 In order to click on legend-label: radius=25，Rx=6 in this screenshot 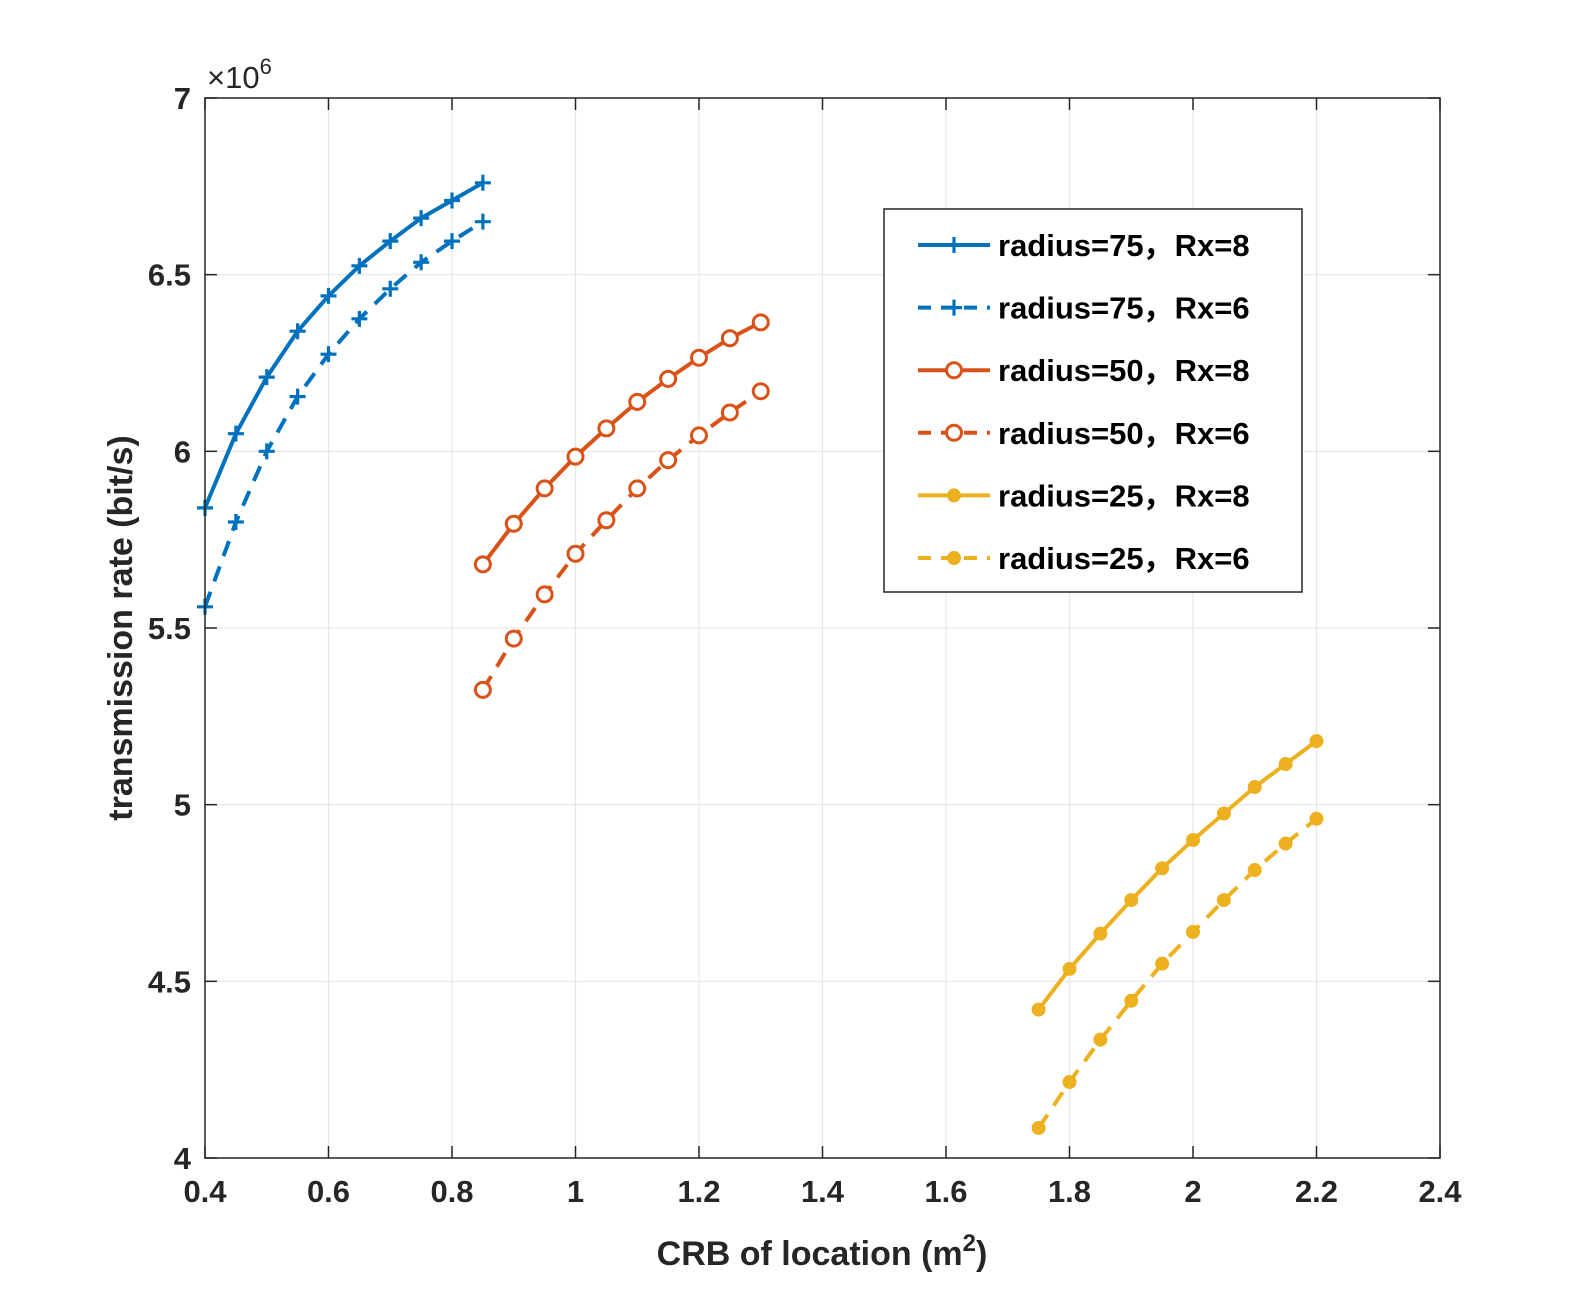, I will do `click(1124, 558)`.